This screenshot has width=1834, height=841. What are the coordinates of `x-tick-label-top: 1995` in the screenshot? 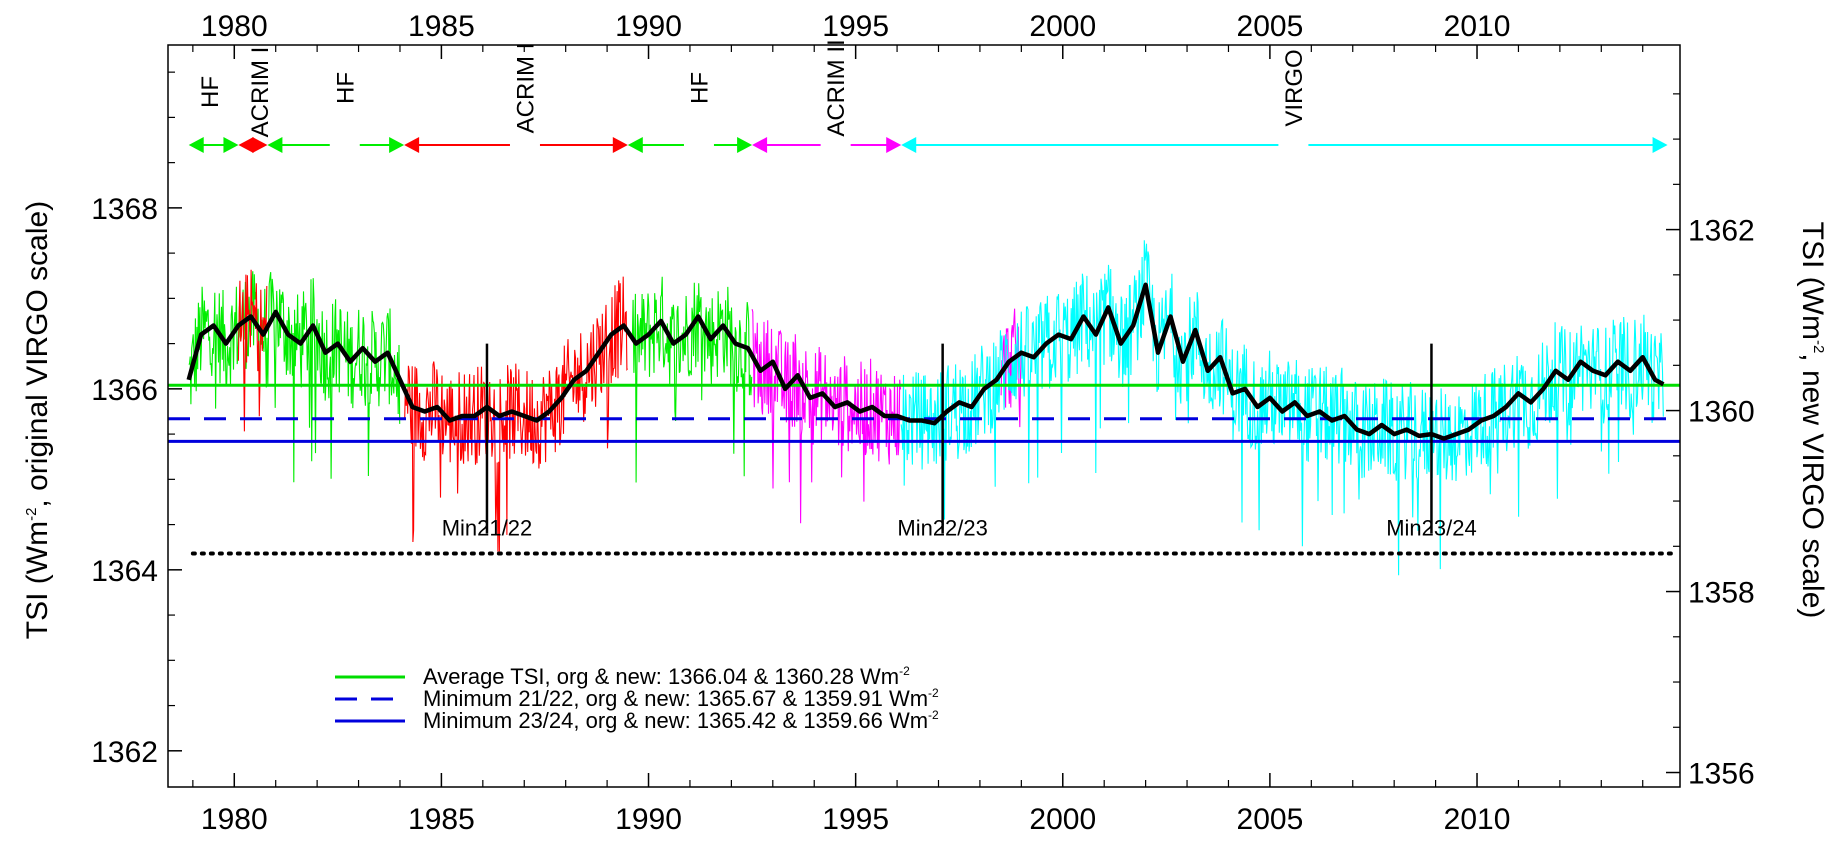 It's located at (855, 26).